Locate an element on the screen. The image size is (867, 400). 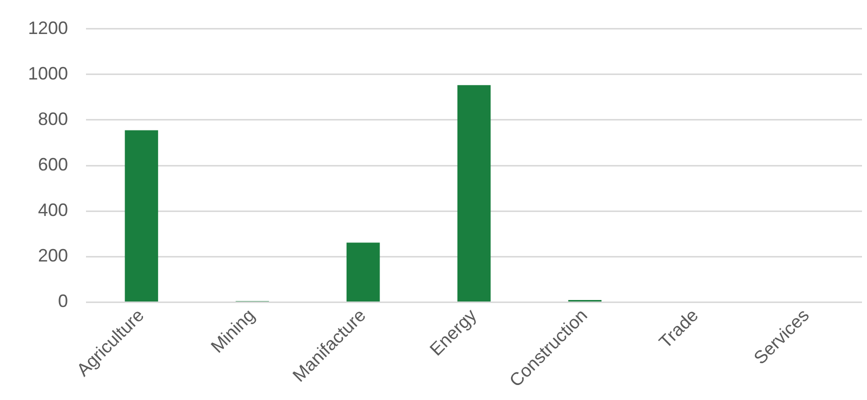
y-tick-label: 1200 is located at coordinates (48, 28).